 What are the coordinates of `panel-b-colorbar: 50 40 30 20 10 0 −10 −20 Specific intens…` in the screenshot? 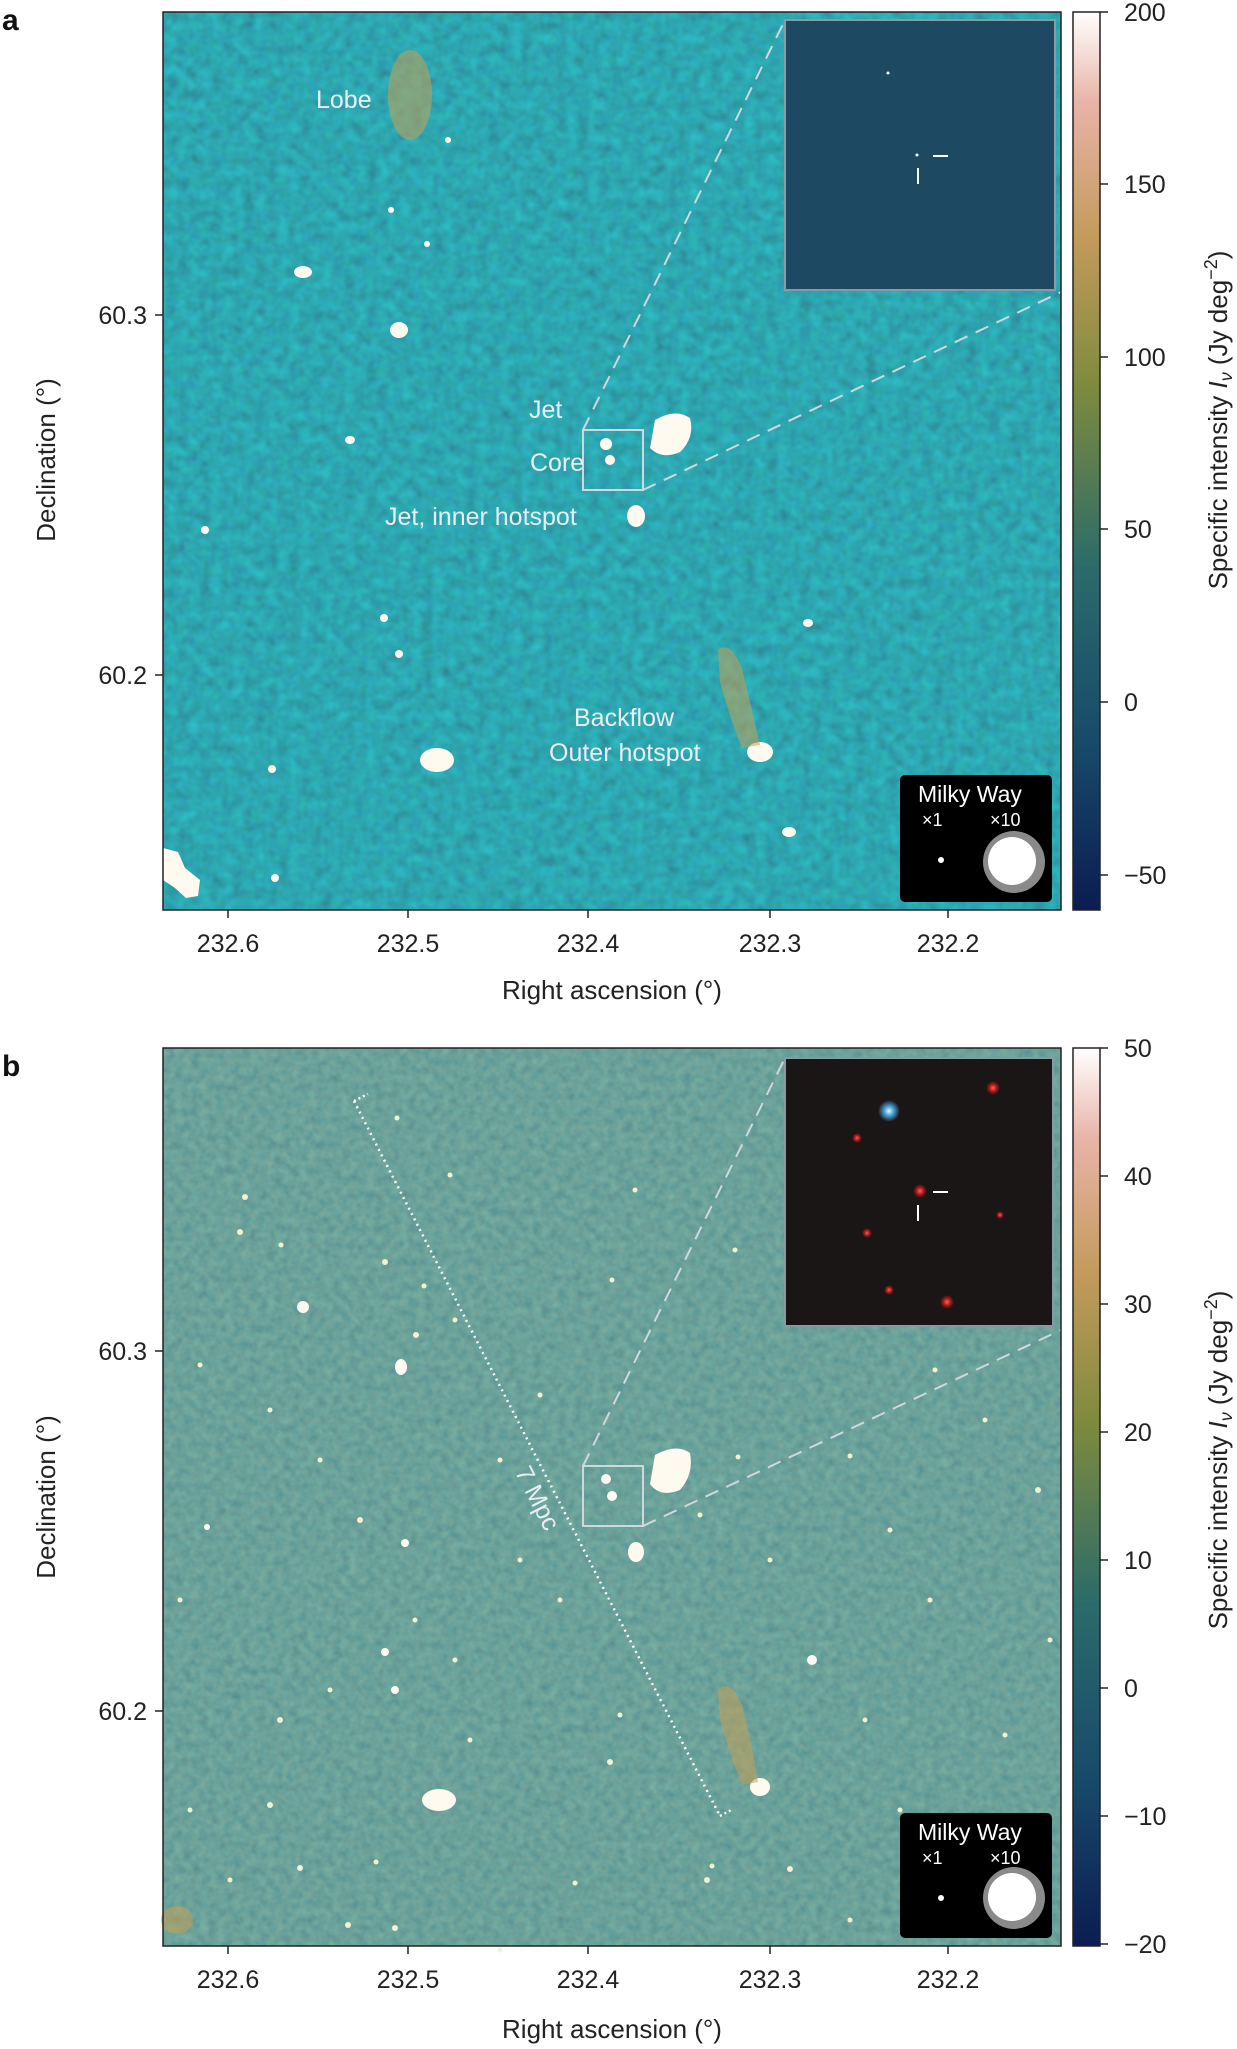 It's located at (1154, 1497).